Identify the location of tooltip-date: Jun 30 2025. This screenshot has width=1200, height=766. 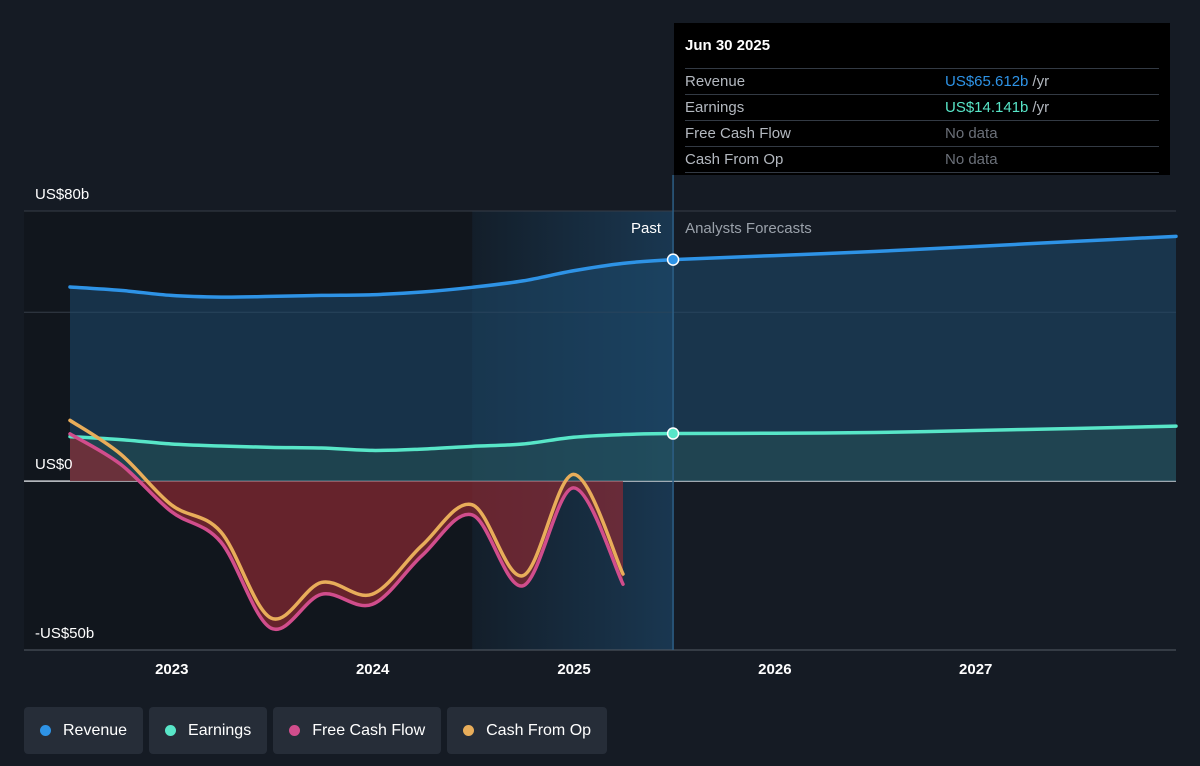
(728, 45).